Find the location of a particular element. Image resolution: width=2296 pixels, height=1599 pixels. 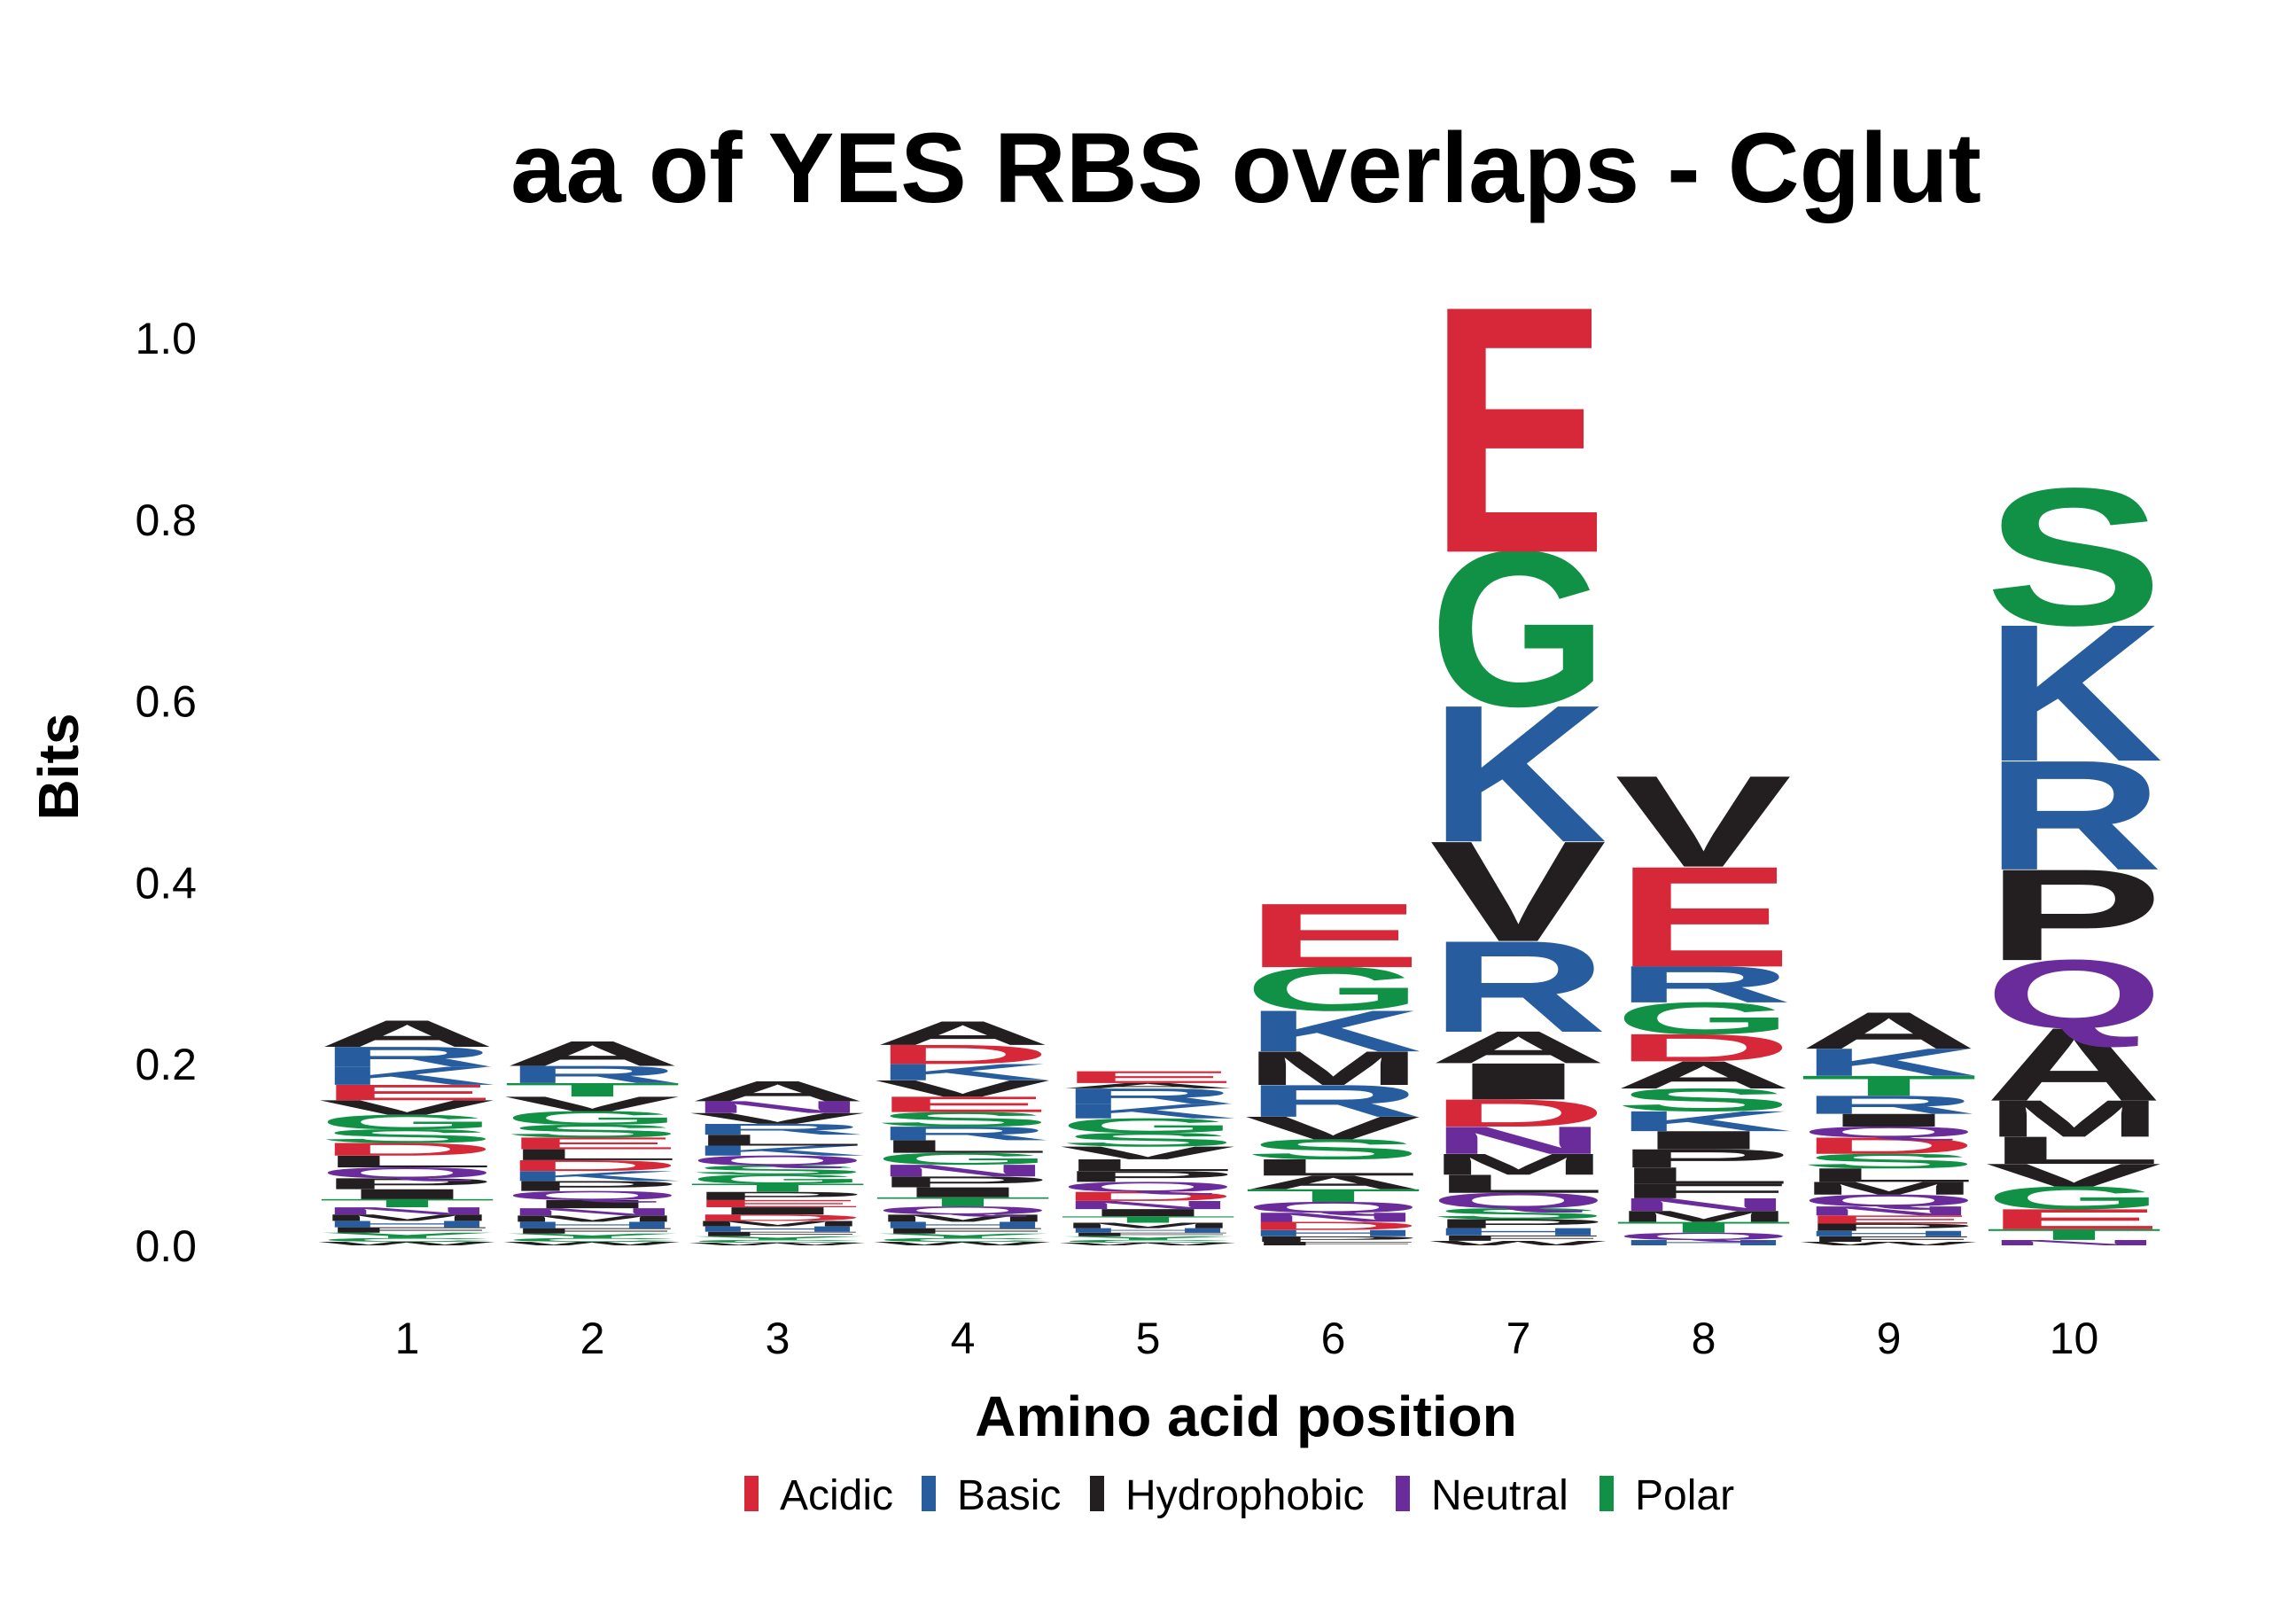

legend-item-hydrophobic: Hydrophobic is located at coordinates (1227, 1495).